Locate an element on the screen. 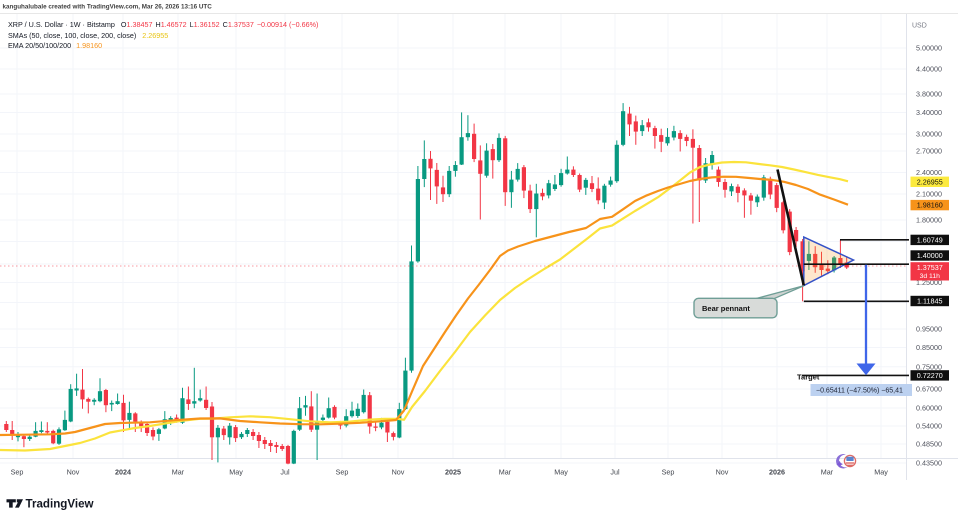 The height and width of the screenshot is (514, 958). svg-text: 1.98160 is located at coordinates (930, 205).